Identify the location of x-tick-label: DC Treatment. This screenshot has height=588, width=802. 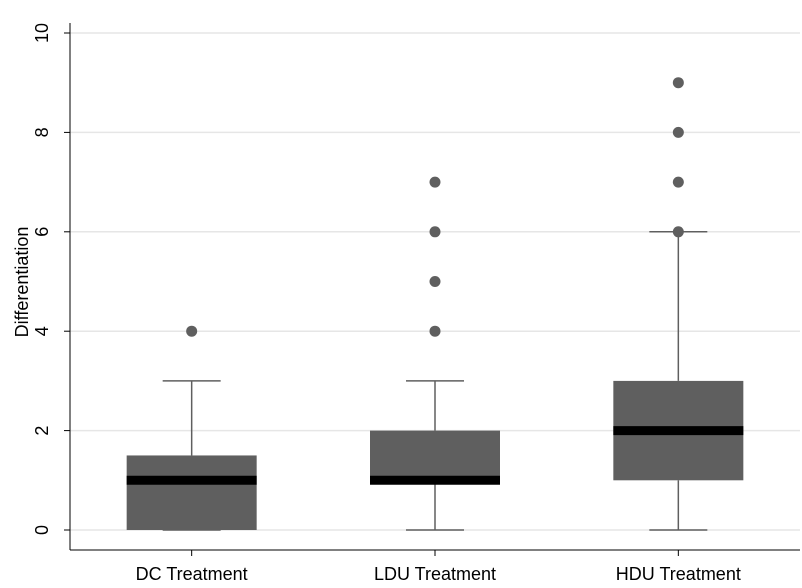
(192, 573).